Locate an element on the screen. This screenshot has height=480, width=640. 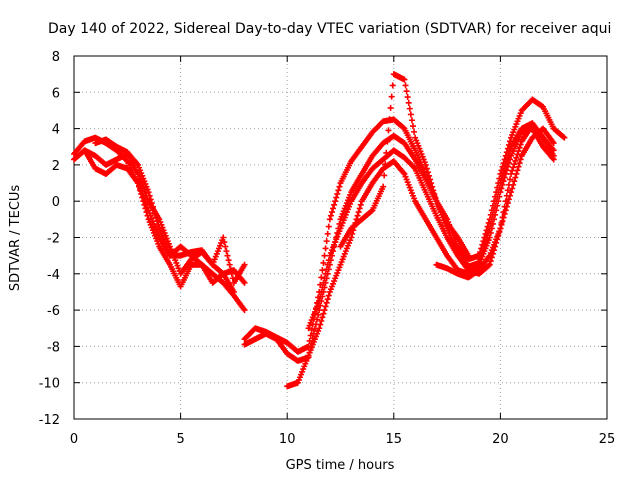
y-tick-label: 6 is located at coordinates (56, 93).